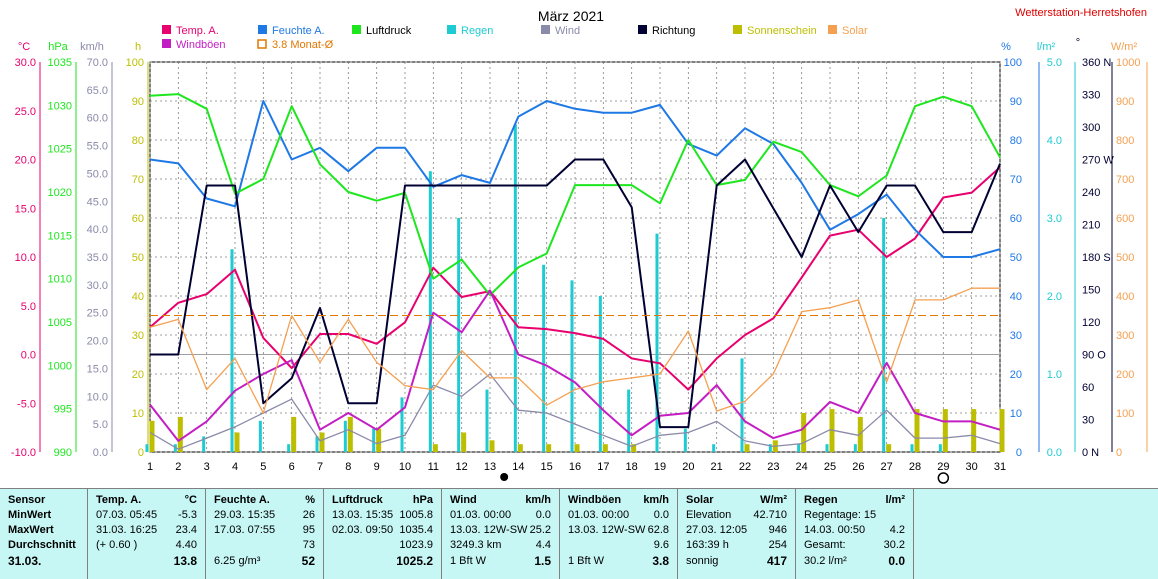 This screenshot has width=1158, height=579. What do you see at coordinates (895, 500) in the screenshot?
I see `stats-unit: l/m²` at bounding box center [895, 500].